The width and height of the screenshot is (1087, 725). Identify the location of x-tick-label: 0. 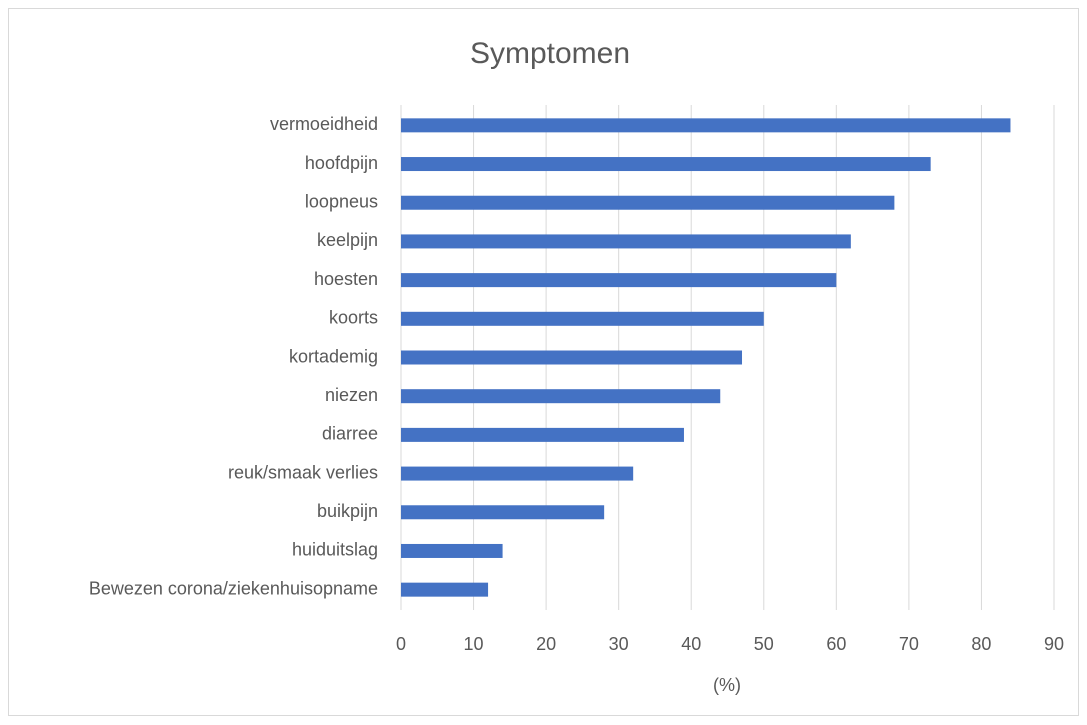
(401, 644).